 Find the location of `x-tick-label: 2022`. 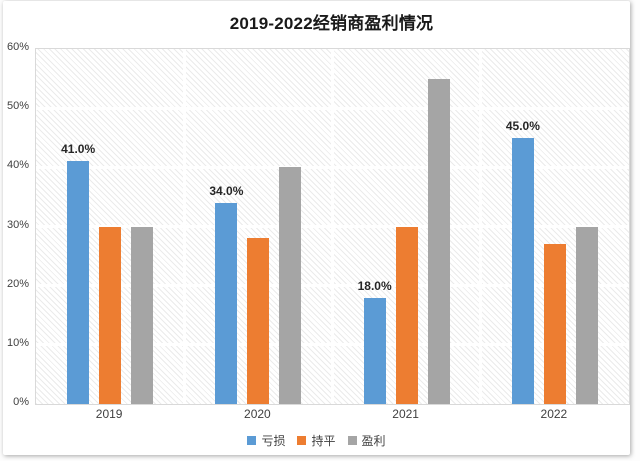

x-tick-label: 2022 is located at coordinates (554, 414).